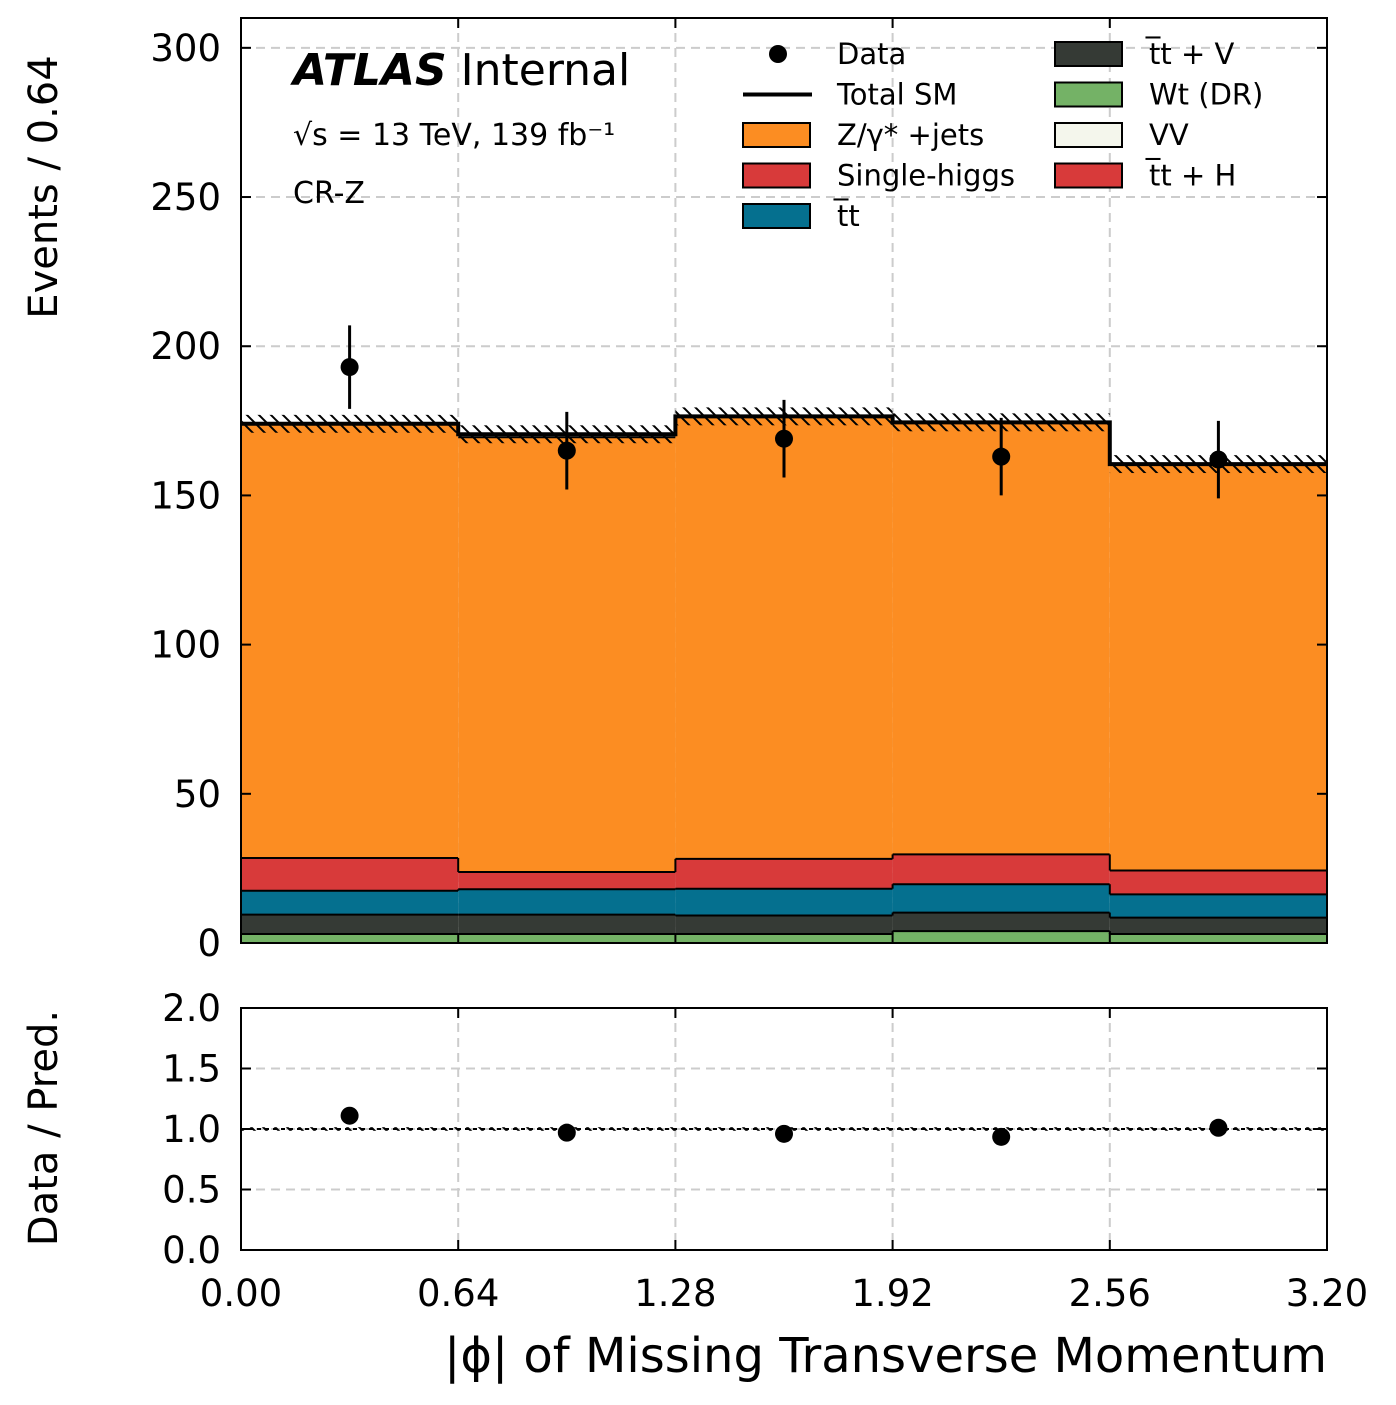 This screenshot has height=1405, width=1396. Describe the element at coordinates (458, 1293) in the screenshot. I see `x-tick-label: 0.64` at that location.